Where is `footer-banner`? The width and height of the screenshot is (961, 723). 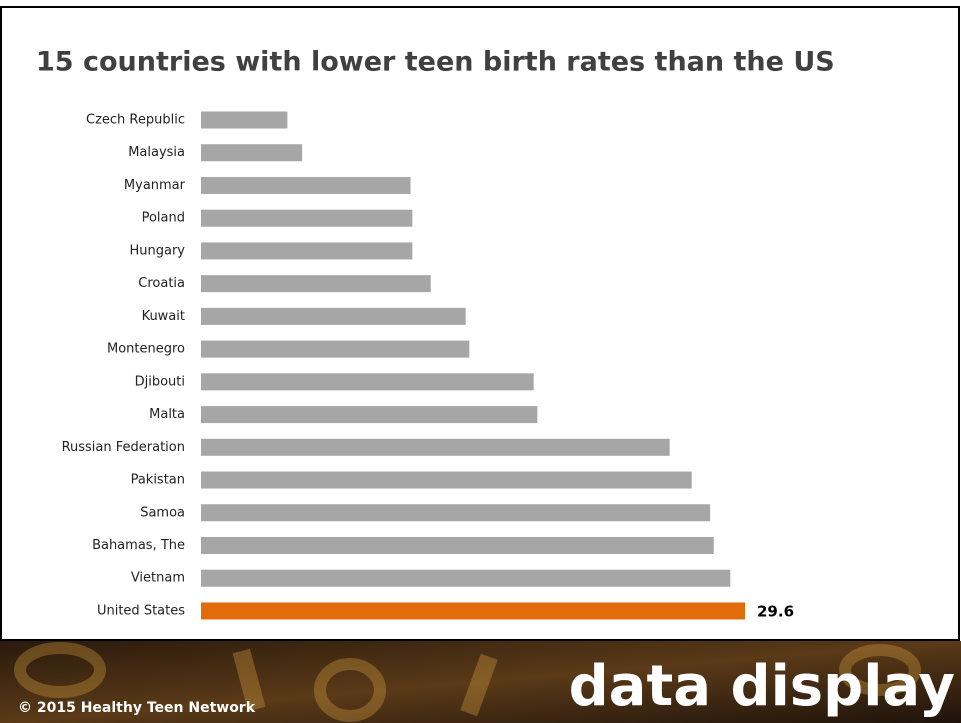
footer-banner is located at coordinates (480, 682).